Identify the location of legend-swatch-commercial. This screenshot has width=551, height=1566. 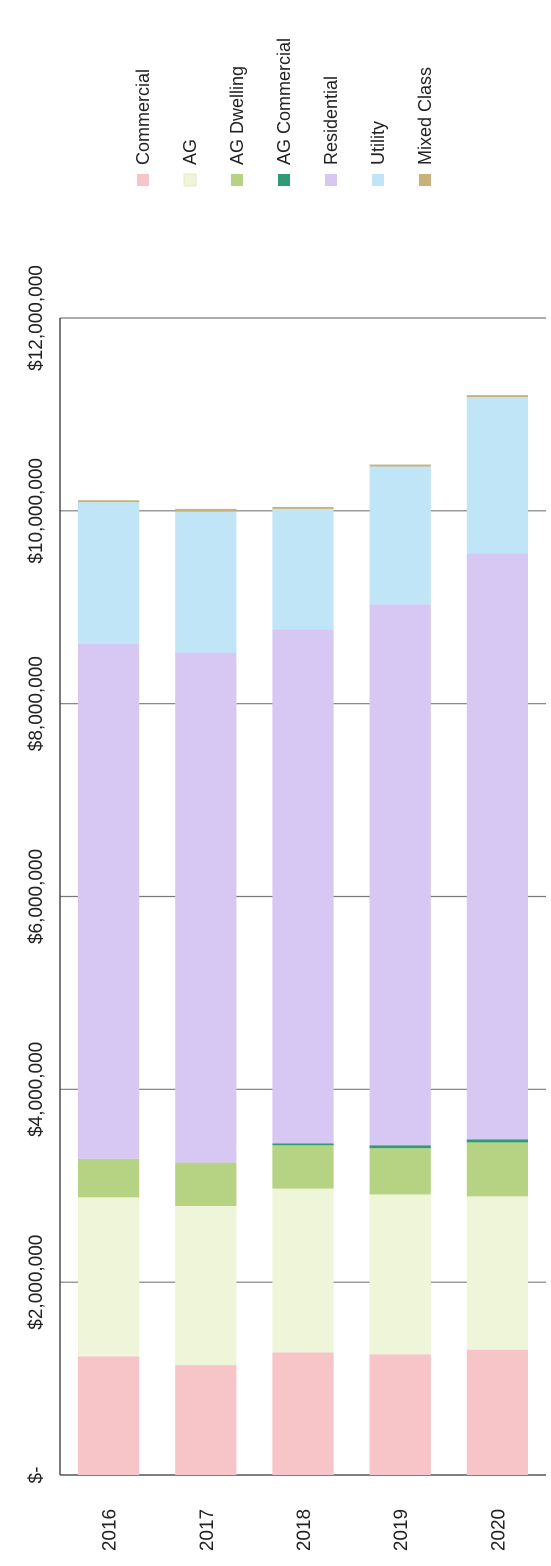
(143, 180).